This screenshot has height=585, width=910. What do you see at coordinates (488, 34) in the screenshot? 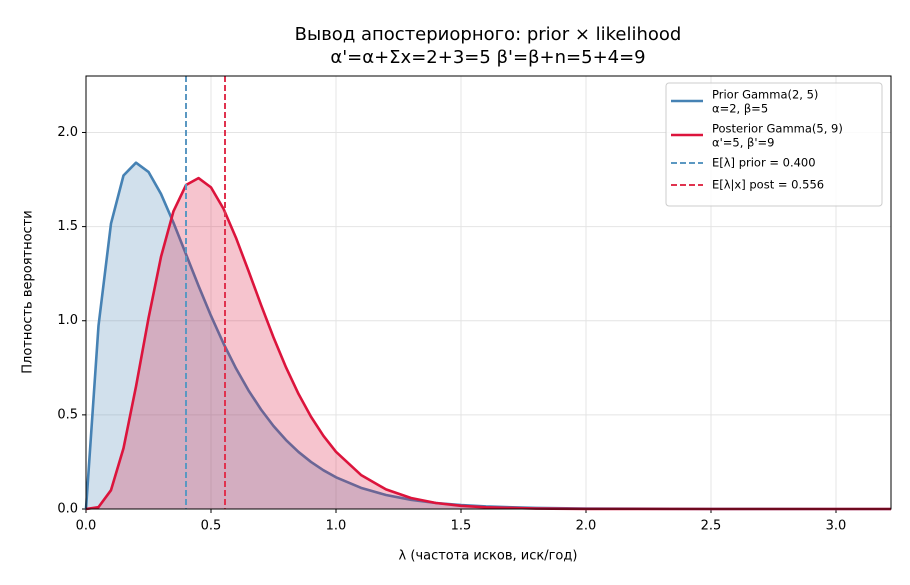
I see `chart-title: Вывод апостериорного: prior × likelihood` at bounding box center [488, 34].